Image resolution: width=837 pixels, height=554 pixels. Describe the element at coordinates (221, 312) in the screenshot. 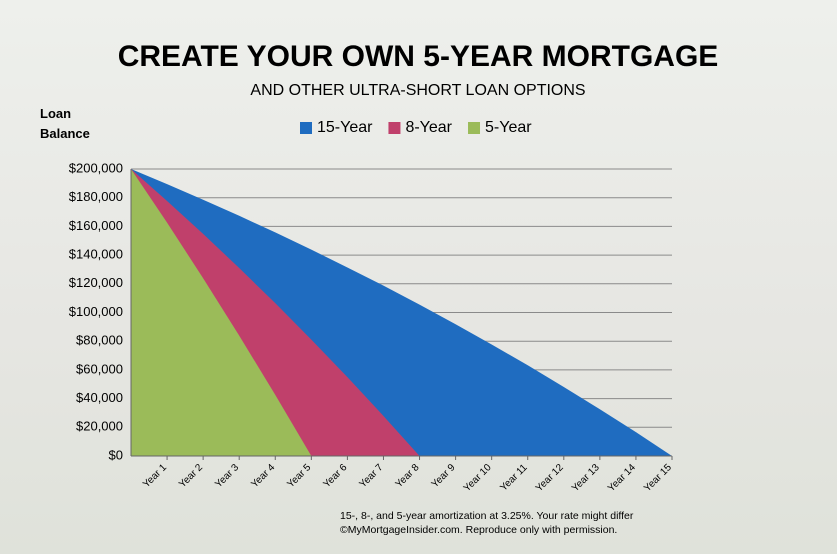

I see `area` at that location.